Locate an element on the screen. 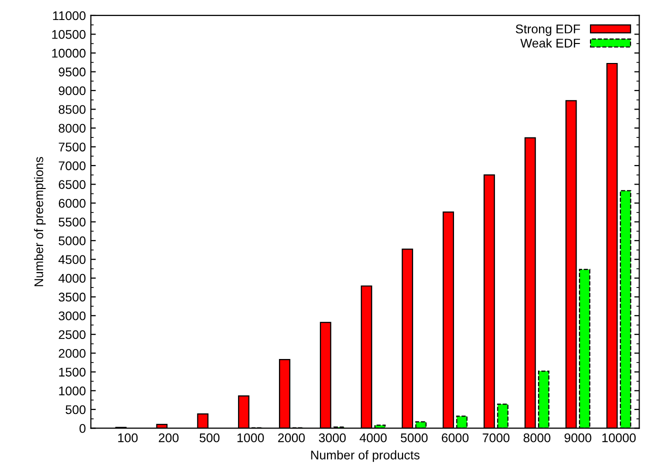 This screenshot has height=469, width=649. y-tick-label: 10000 is located at coordinates (69, 53).